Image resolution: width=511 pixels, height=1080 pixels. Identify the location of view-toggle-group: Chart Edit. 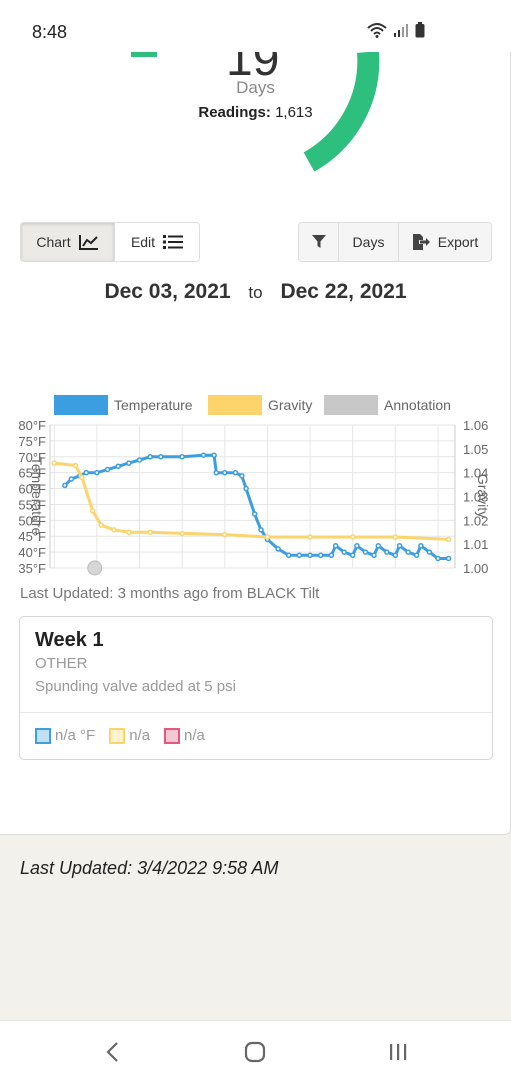
(110, 242).